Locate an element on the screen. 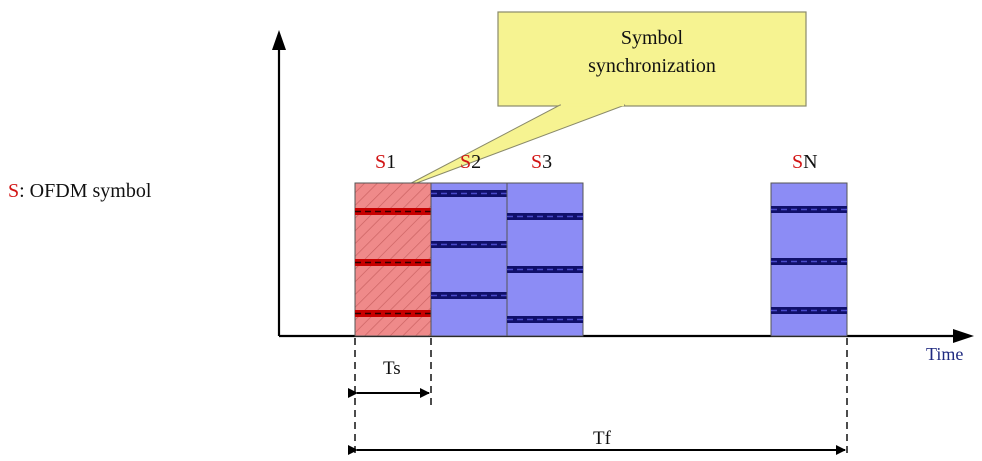  symbol-label-sn: SN is located at coordinates (805, 162).